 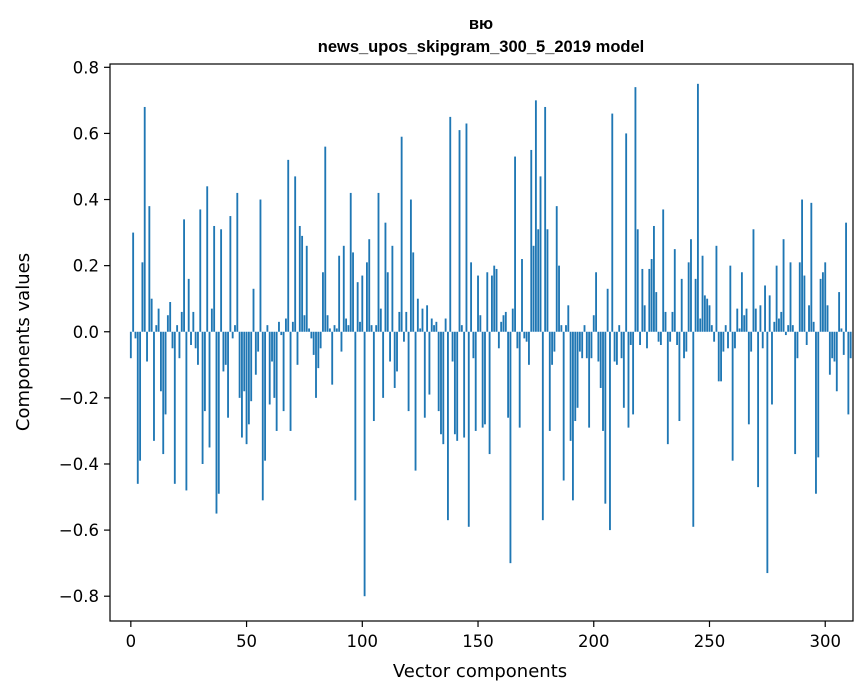 I want to click on chart-title-line1: вю, so click(x=481, y=24).